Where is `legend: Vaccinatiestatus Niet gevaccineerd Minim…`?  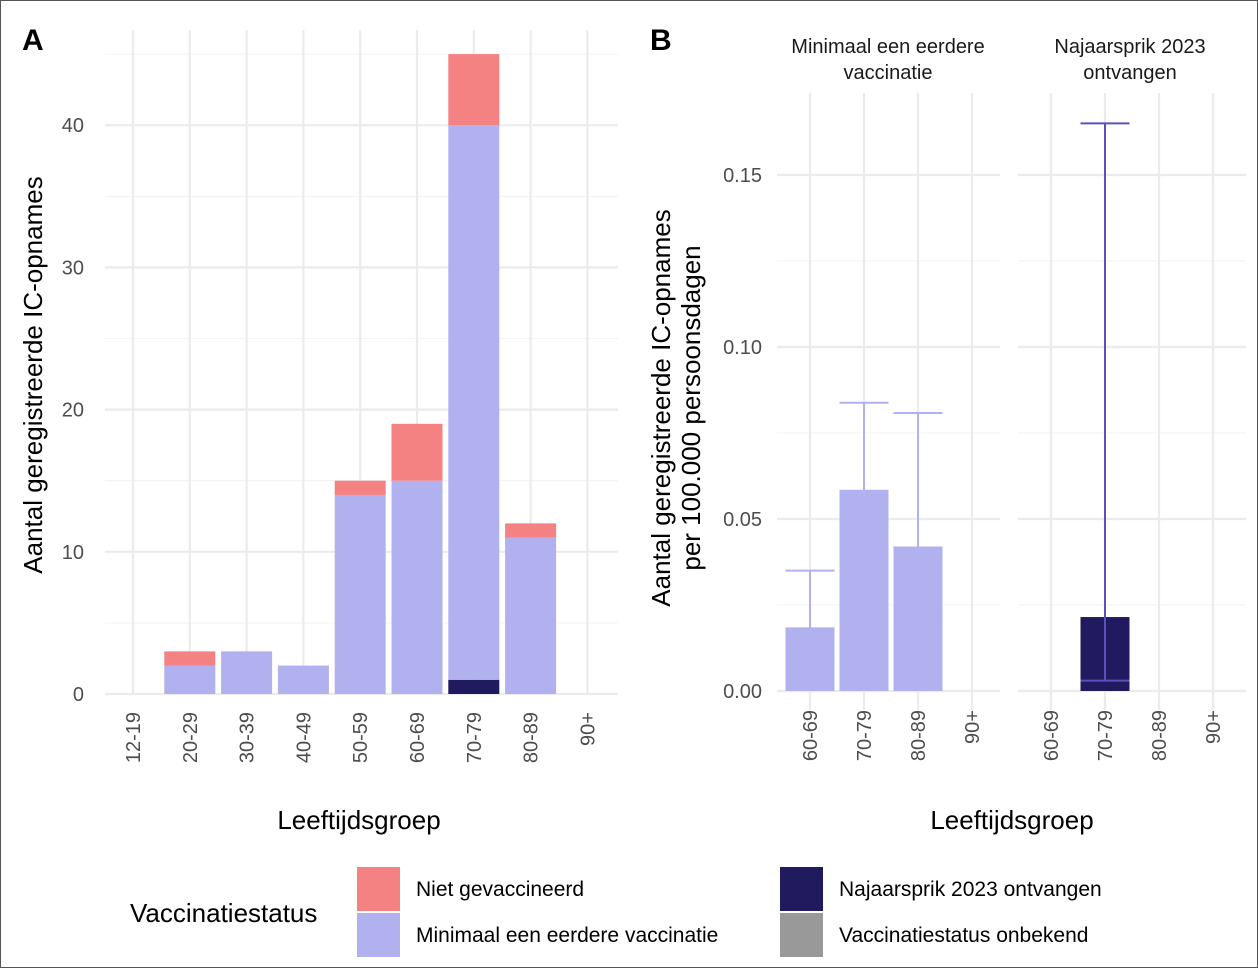
legend: Vaccinatiestatus Niet gevaccineerd Minim… is located at coordinates (616, 912).